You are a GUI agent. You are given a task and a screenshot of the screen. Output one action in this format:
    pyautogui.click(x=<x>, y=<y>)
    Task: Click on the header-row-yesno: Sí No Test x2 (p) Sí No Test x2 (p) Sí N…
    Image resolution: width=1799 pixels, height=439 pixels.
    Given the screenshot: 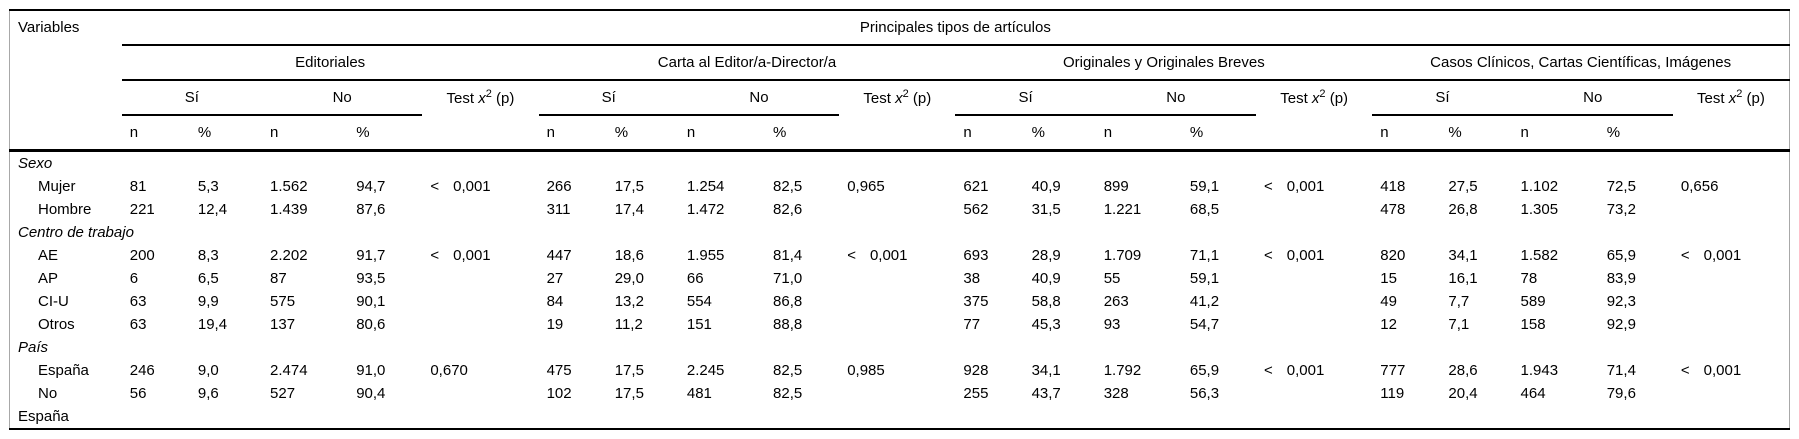 What is the action you would take?
    pyautogui.click(x=900, y=98)
    